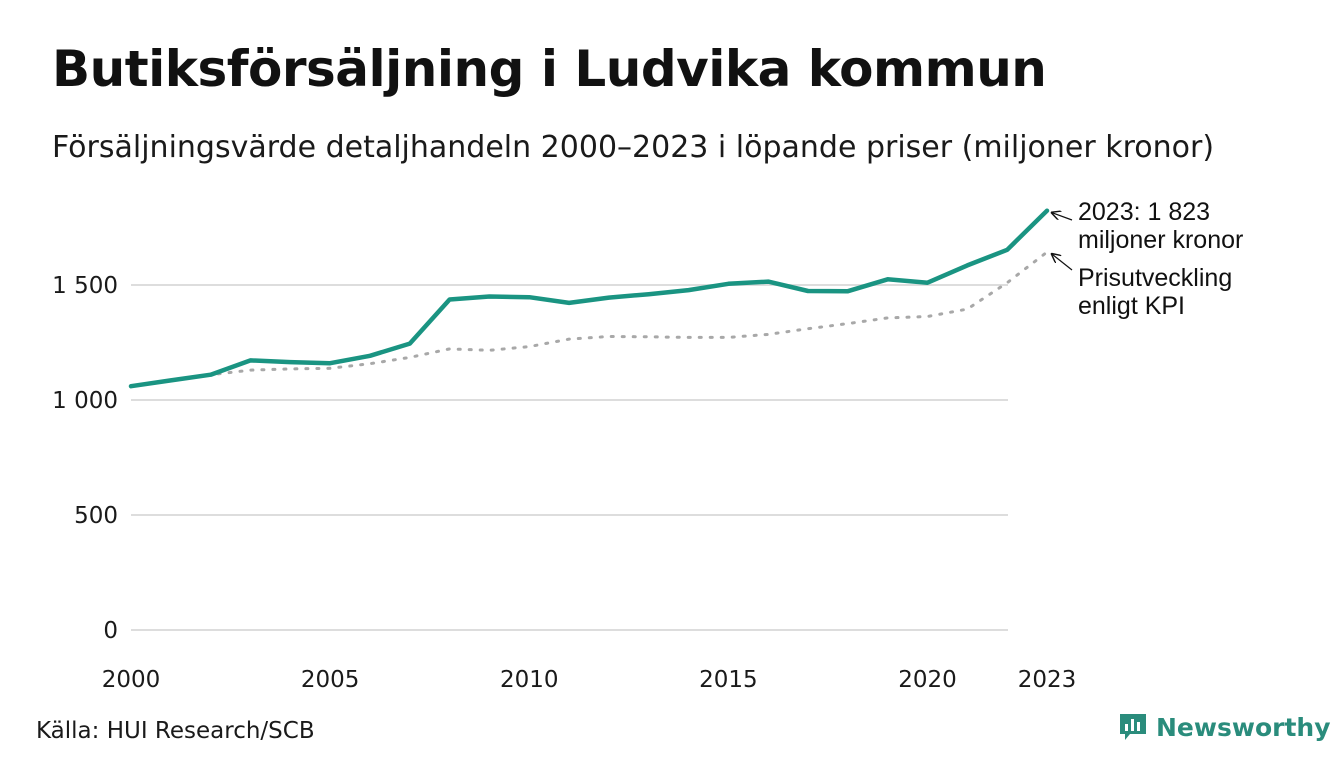 The height and width of the screenshot is (780, 1340). Describe the element at coordinates (1243, 727) in the screenshot. I see `brand-name: Newsworthy` at that location.